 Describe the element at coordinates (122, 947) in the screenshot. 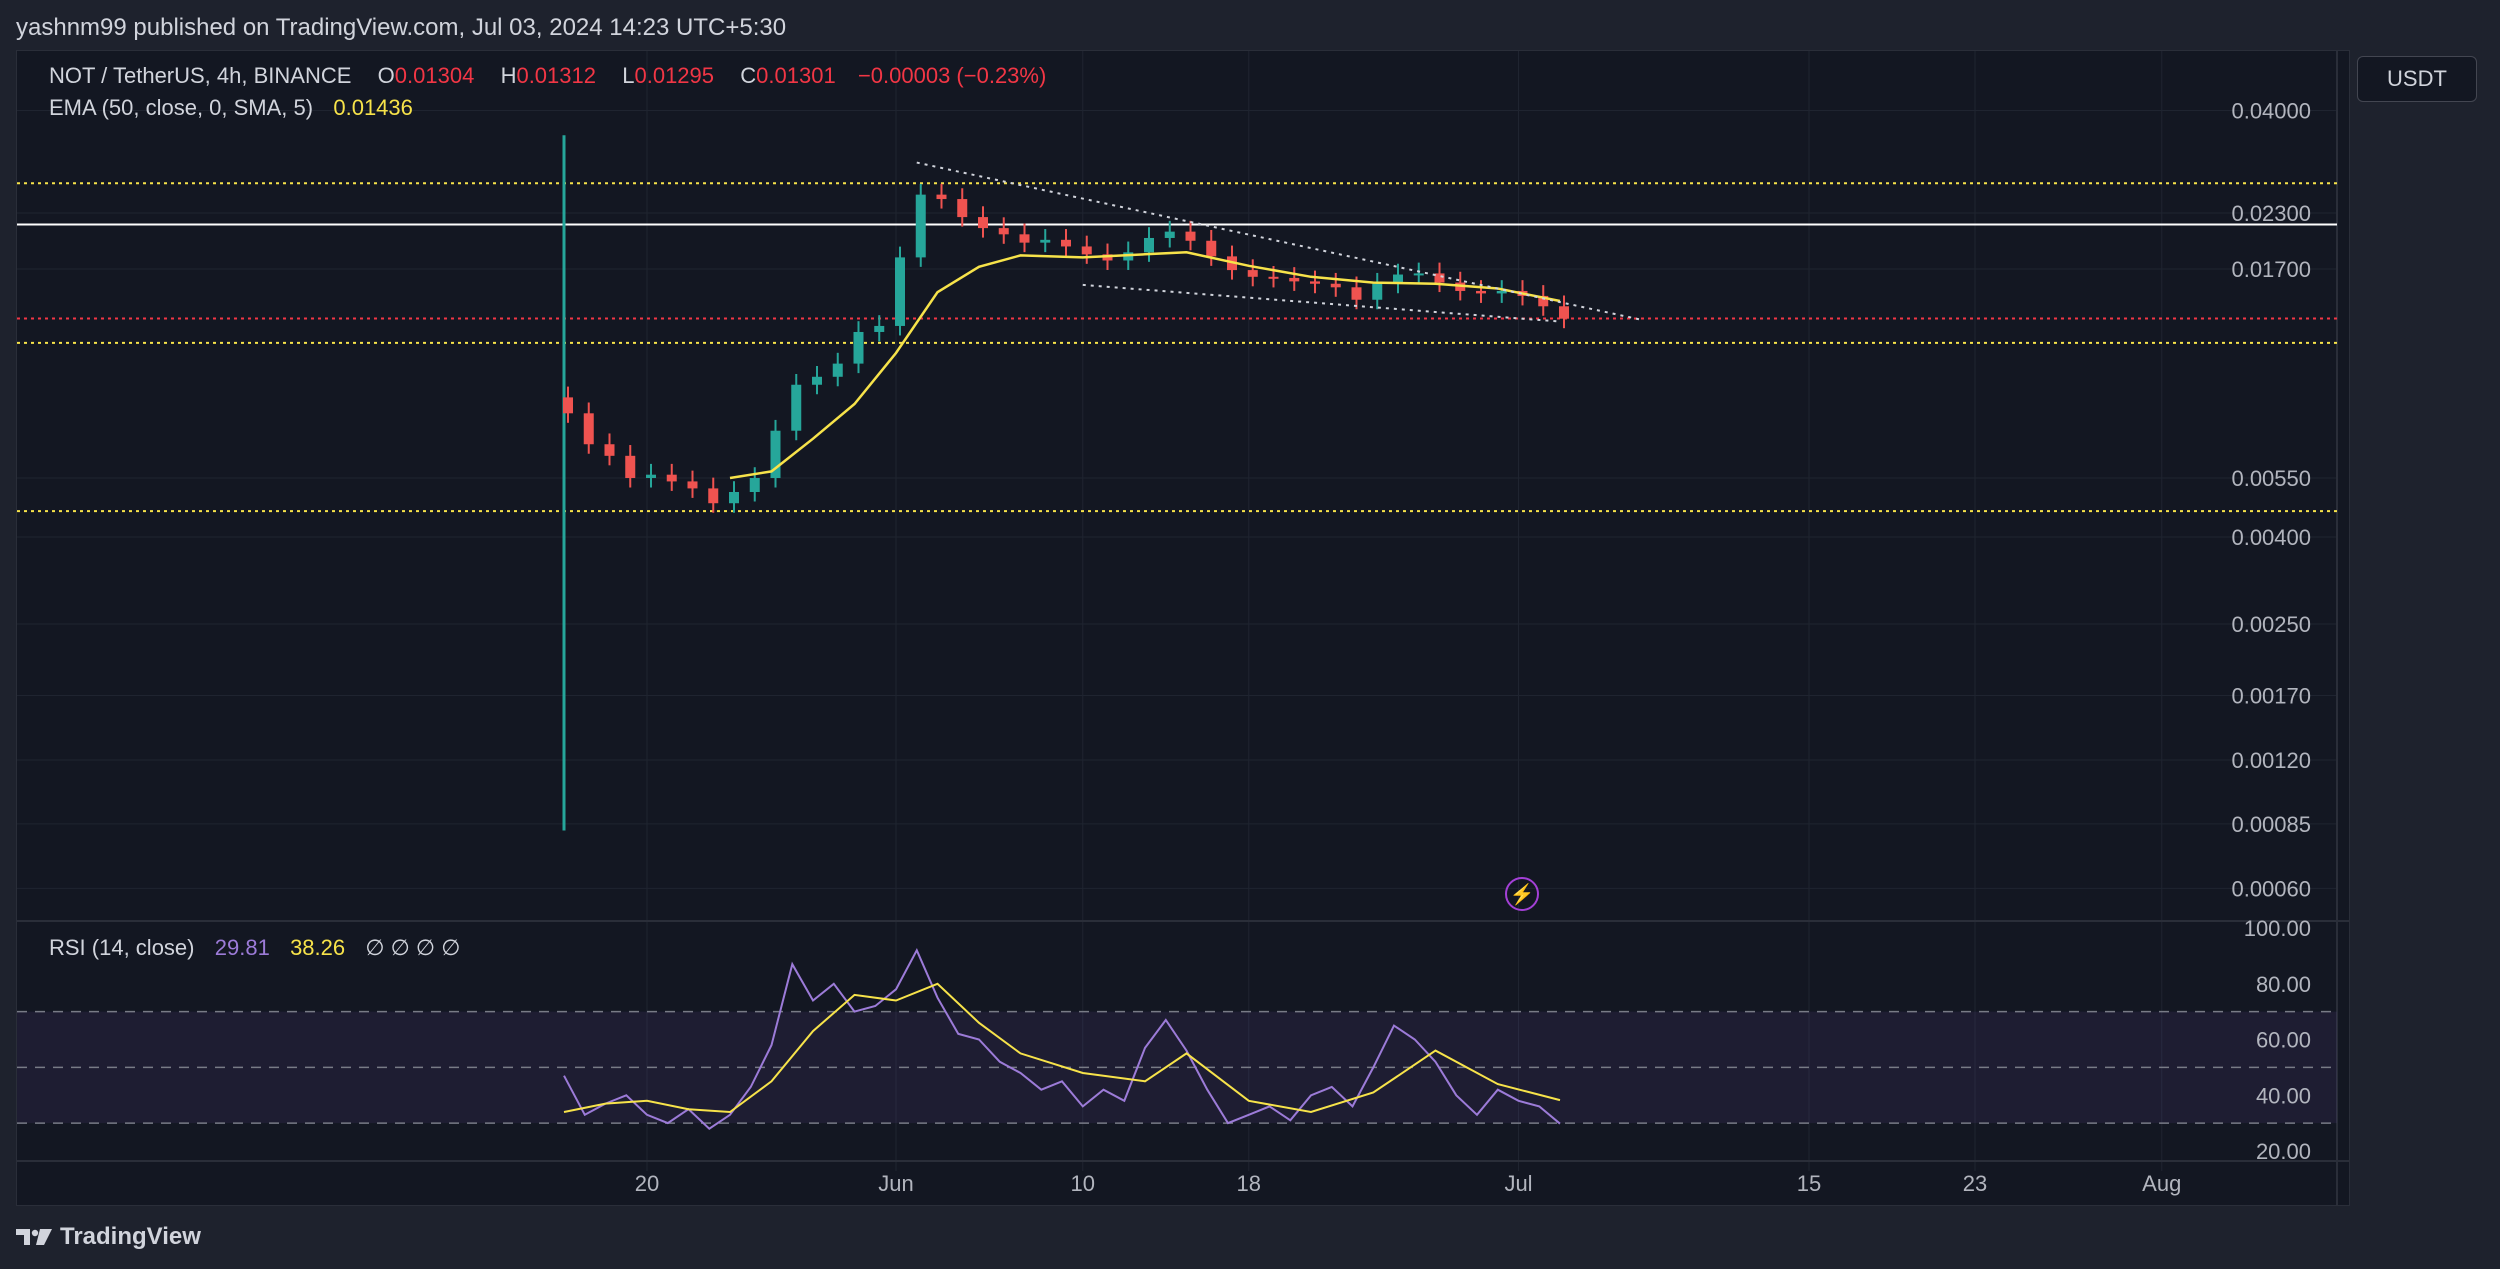

I see `rsi-label: RSI (14, close)` at that location.